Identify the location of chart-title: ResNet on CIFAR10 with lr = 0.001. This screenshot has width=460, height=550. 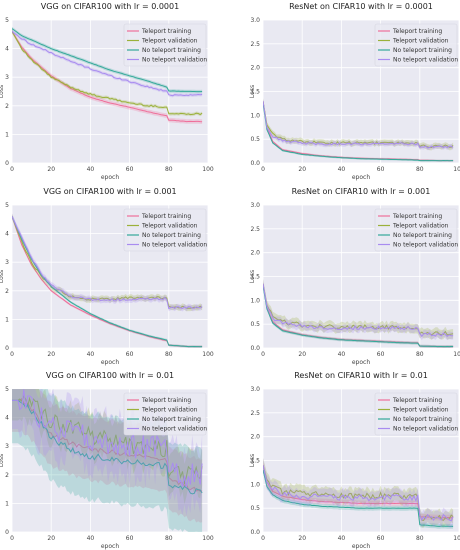
(361, 191).